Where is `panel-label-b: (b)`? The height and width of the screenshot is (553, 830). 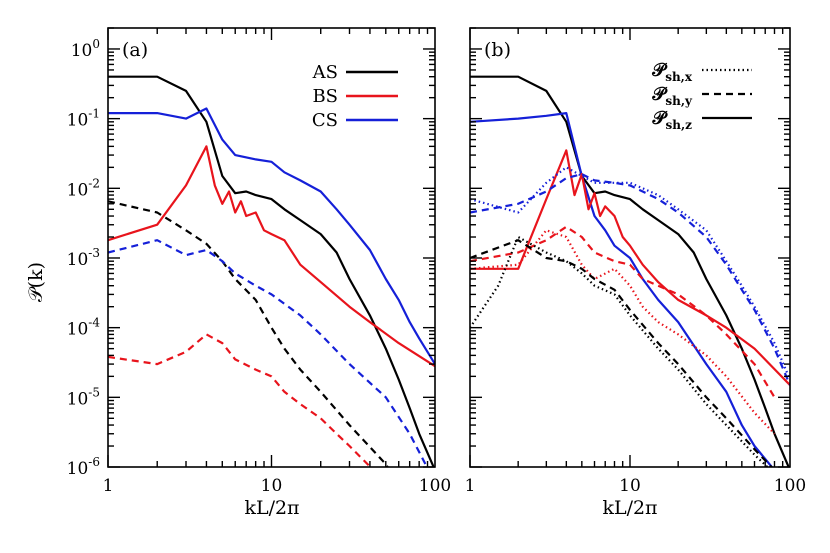 panel-label-b: (b) is located at coordinates (497, 50).